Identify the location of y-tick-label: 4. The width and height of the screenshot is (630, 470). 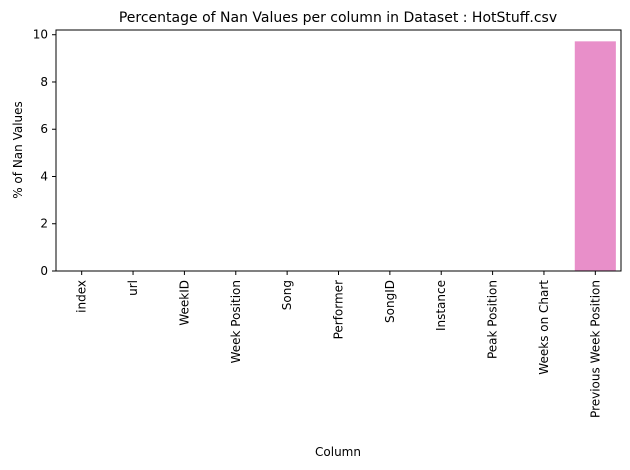
(44, 176).